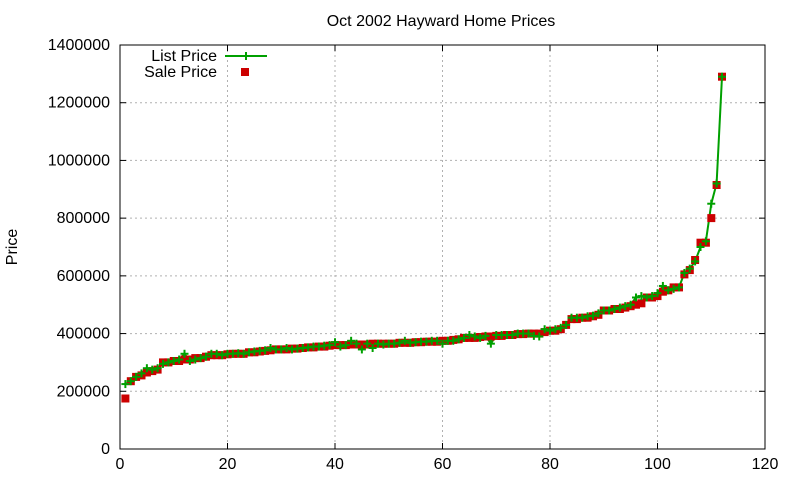  What do you see at coordinates (441, 21) in the screenshot?
I see `chart-title: Oct 2002 Hayward Home Prices` at bounding box center [441, 21].